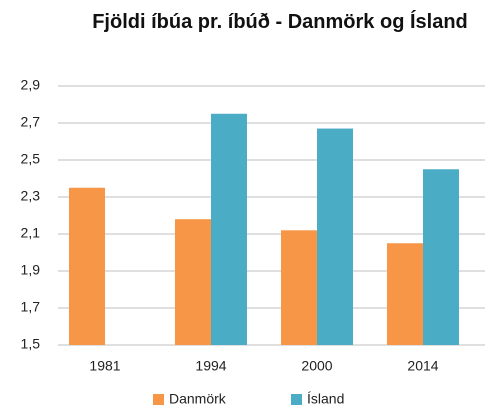 This screenshot has width=497, height=409. Describe the element at coordinates (31, 122) in the screenshot. I see `y-tick-label: 2,7` at that location.